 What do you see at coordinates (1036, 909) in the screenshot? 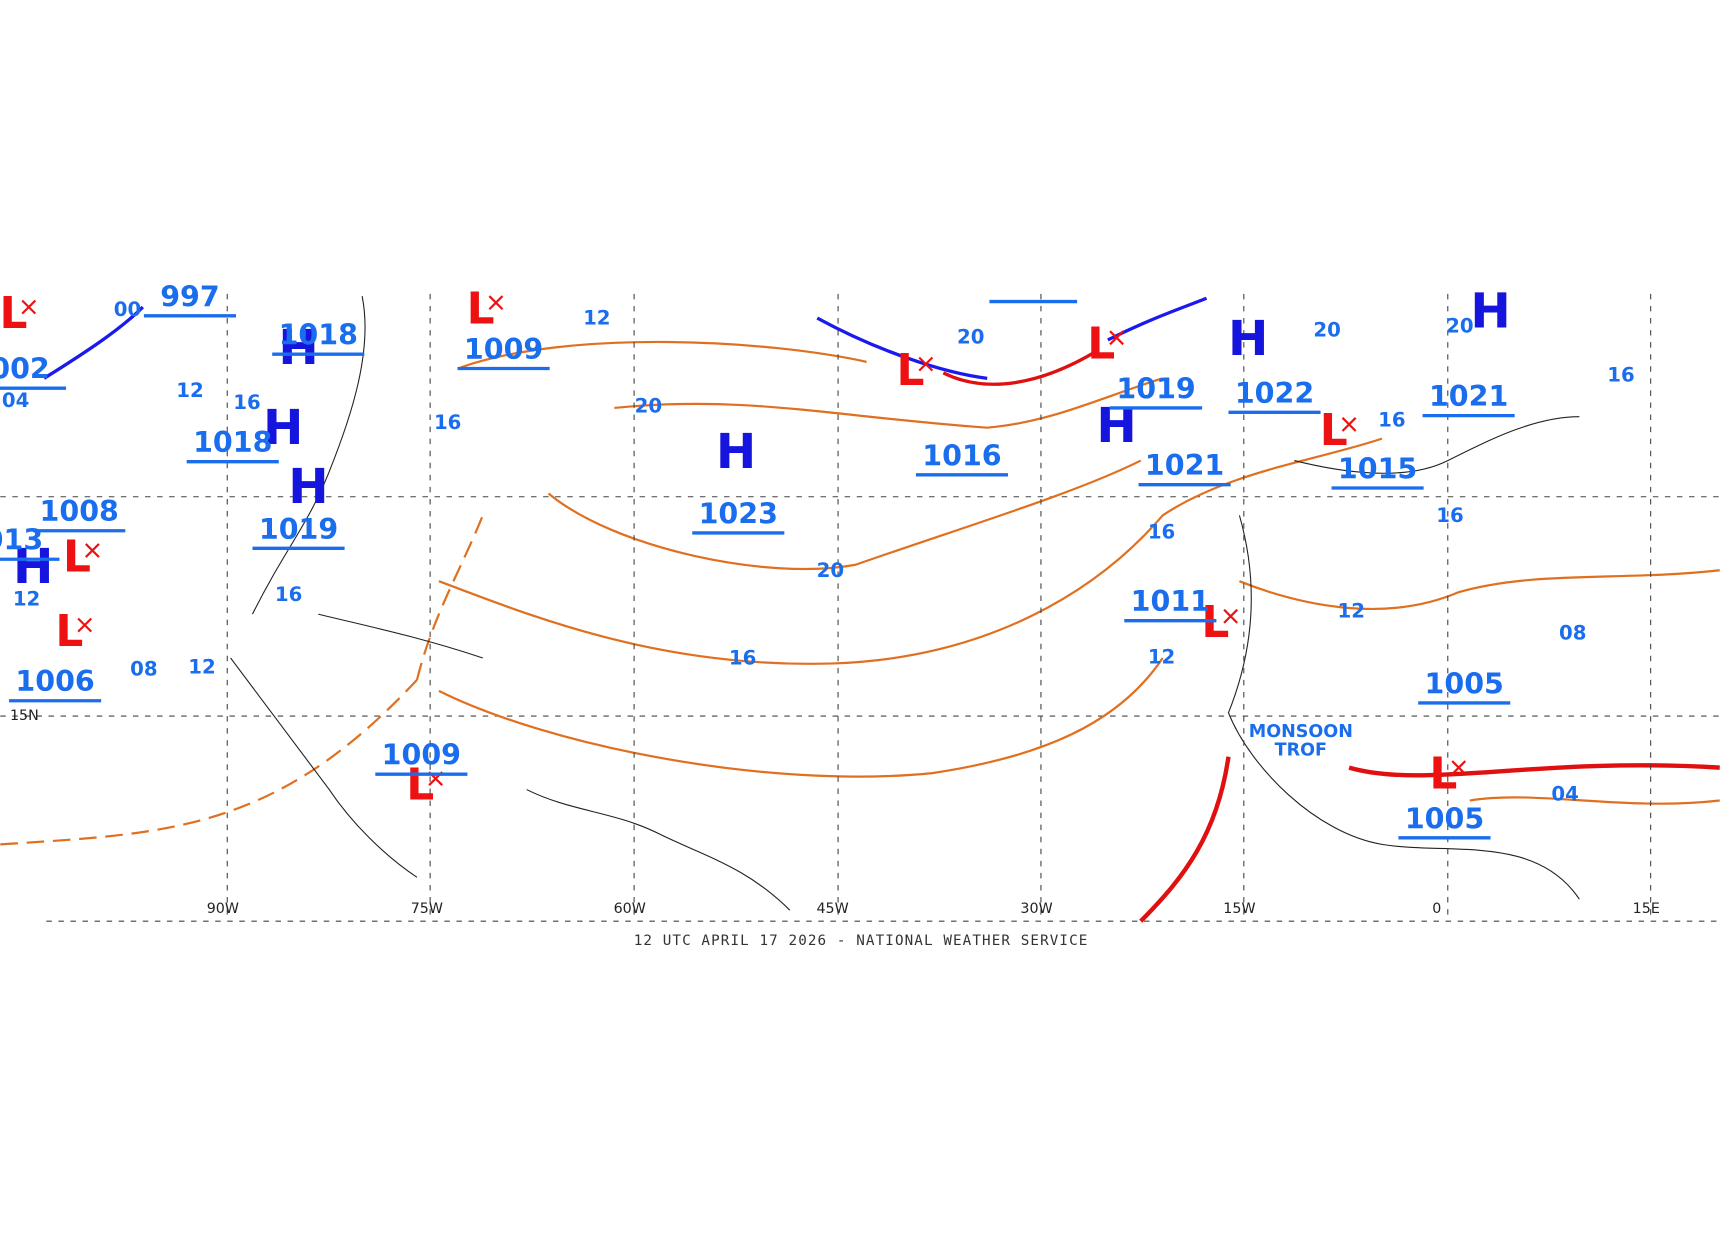
I see `longitude-label: 30W` at bounding box center [1036, 909].